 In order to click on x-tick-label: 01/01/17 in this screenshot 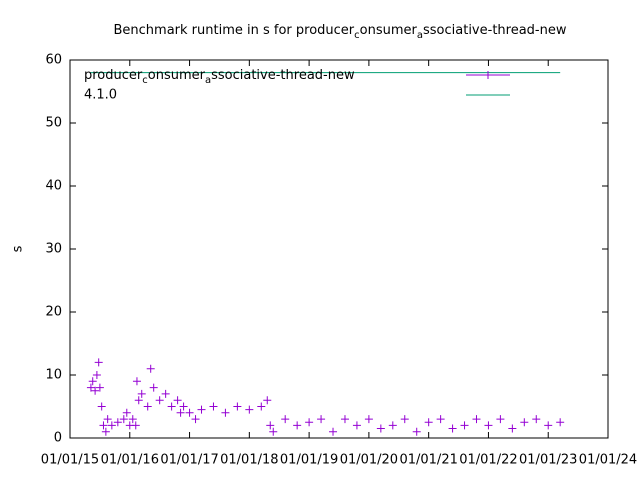, I will do `click(189, 460)`.